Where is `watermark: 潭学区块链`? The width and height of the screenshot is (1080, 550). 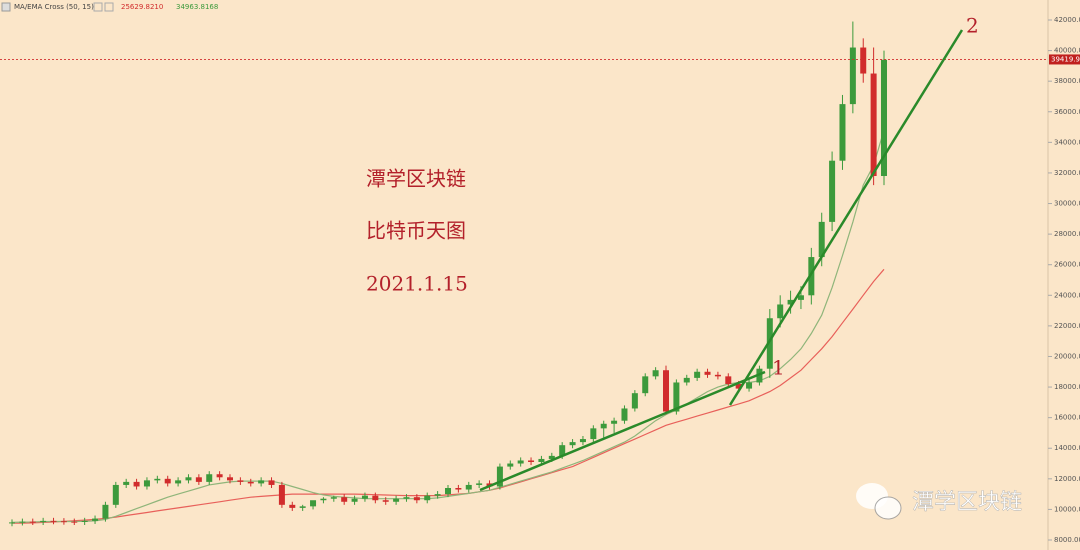 watermark: 潭学区块链 is located at coordinates (967, 502).